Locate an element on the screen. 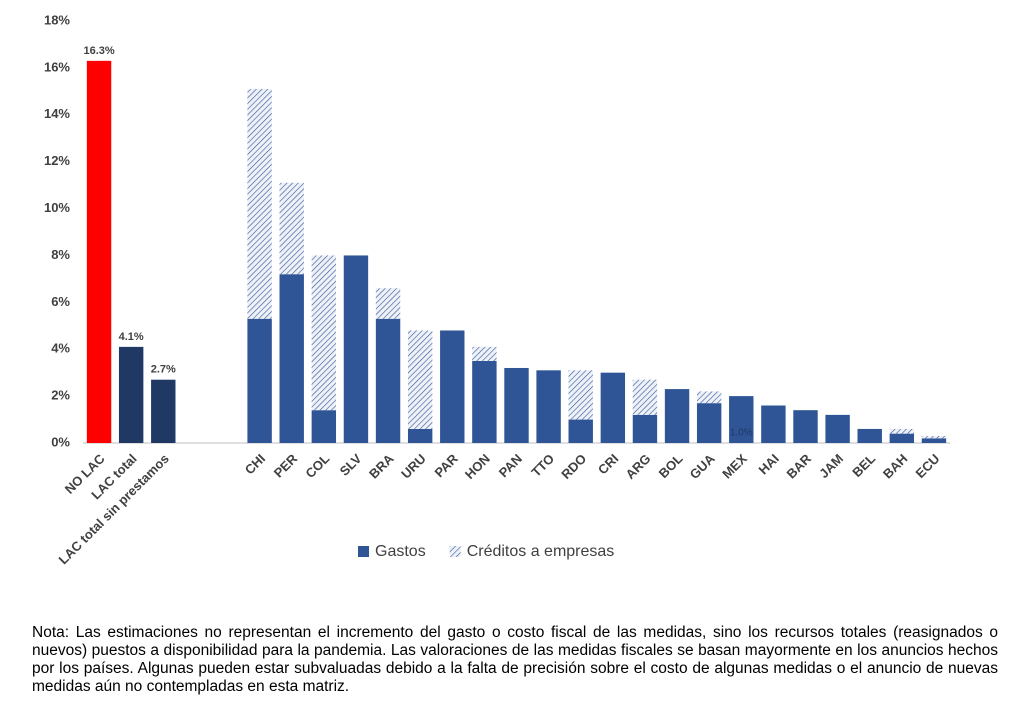  x-tick-label: BAR is located at coordinates (799, 466).